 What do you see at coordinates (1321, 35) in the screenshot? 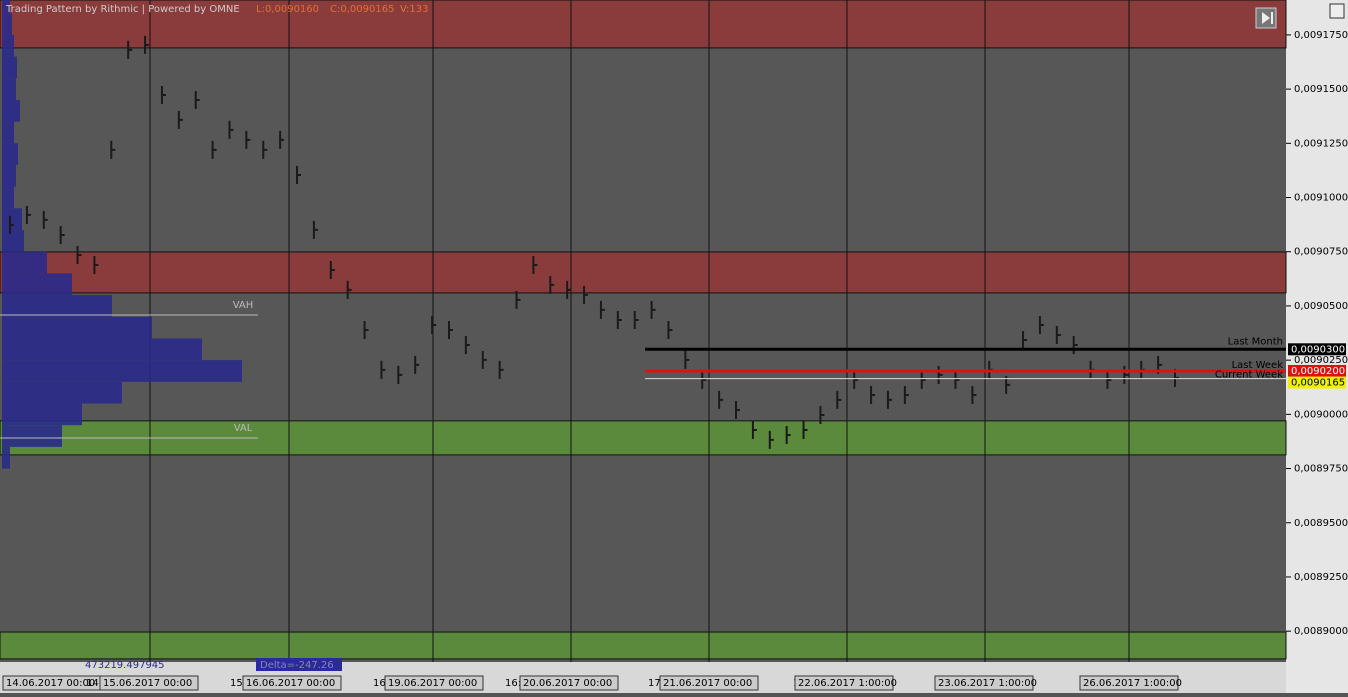
I see `y-tick-label: 0,0091750` at bounding box center [1321, 35].